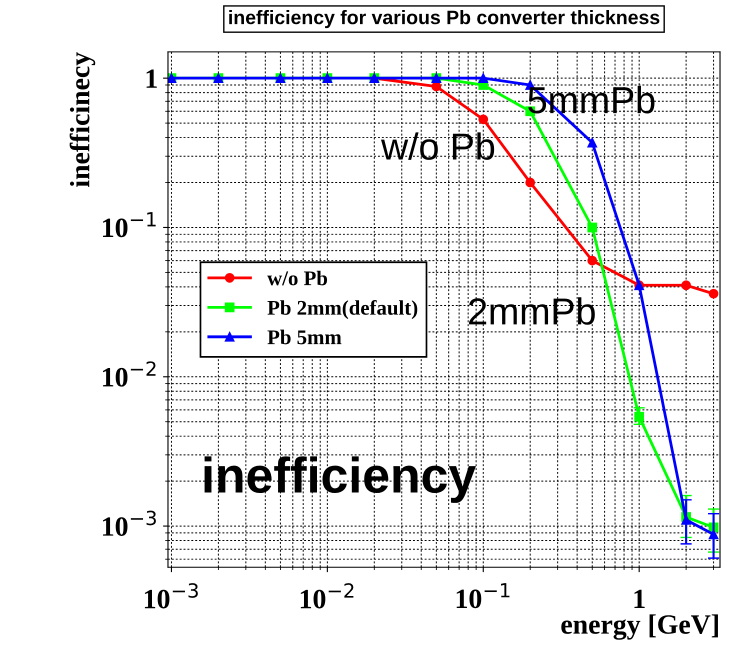 The image size is (740, 665). What do you see at coordinates (171, 595) in the screenshot?
I see `x-tick-label: 10$^{−3}$` at bounding box center [171, 595].